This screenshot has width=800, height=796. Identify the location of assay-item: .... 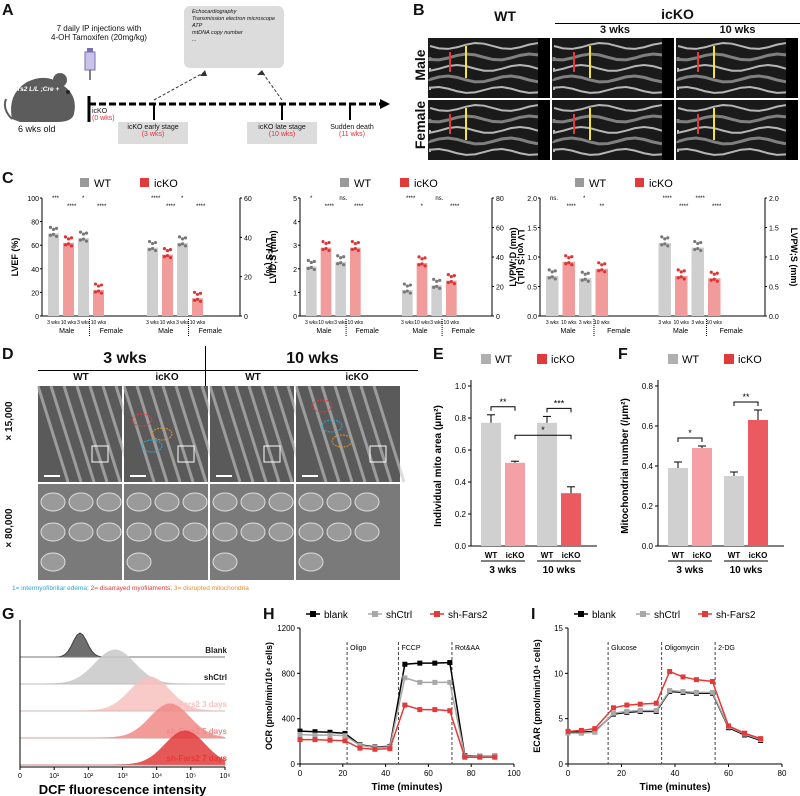
(194, 40).